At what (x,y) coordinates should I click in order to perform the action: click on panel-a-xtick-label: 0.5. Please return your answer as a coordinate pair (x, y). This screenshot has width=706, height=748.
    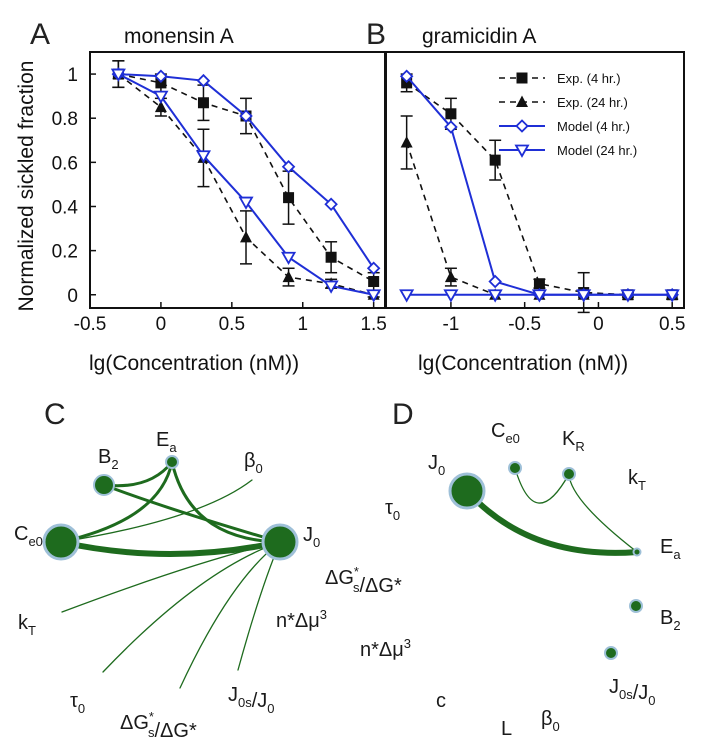
    Looking at the image, I should click on (232, 324).